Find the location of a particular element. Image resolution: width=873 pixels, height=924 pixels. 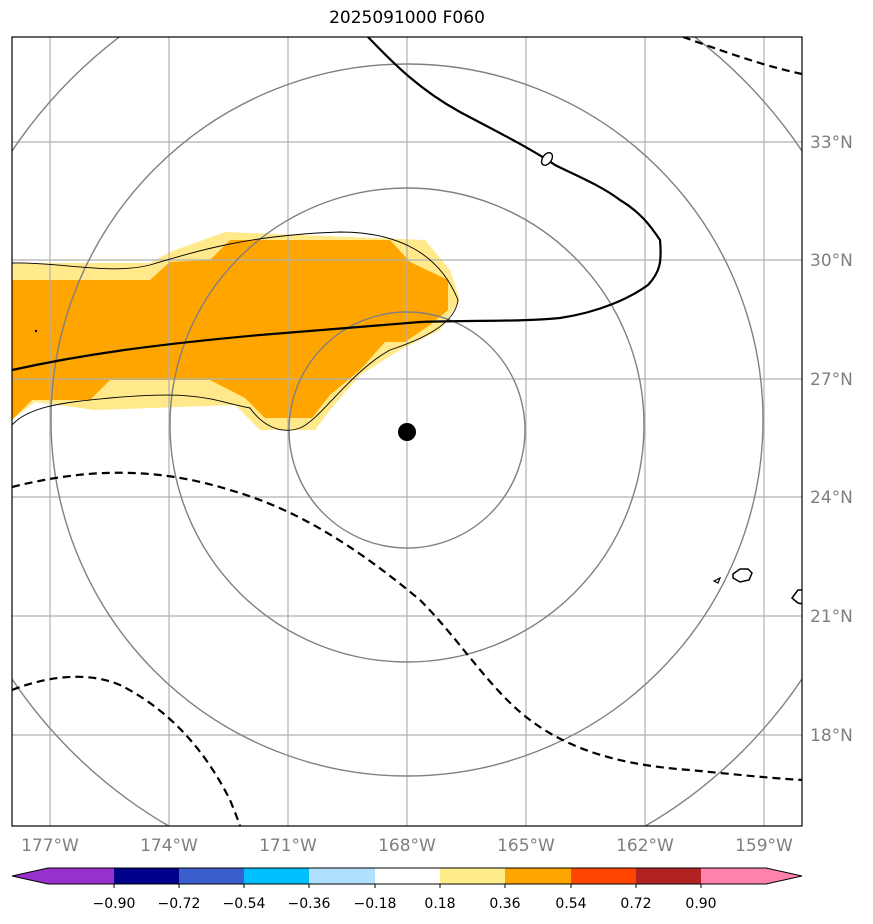

colorbar-arrow-left is located at coordinates (30, 876).